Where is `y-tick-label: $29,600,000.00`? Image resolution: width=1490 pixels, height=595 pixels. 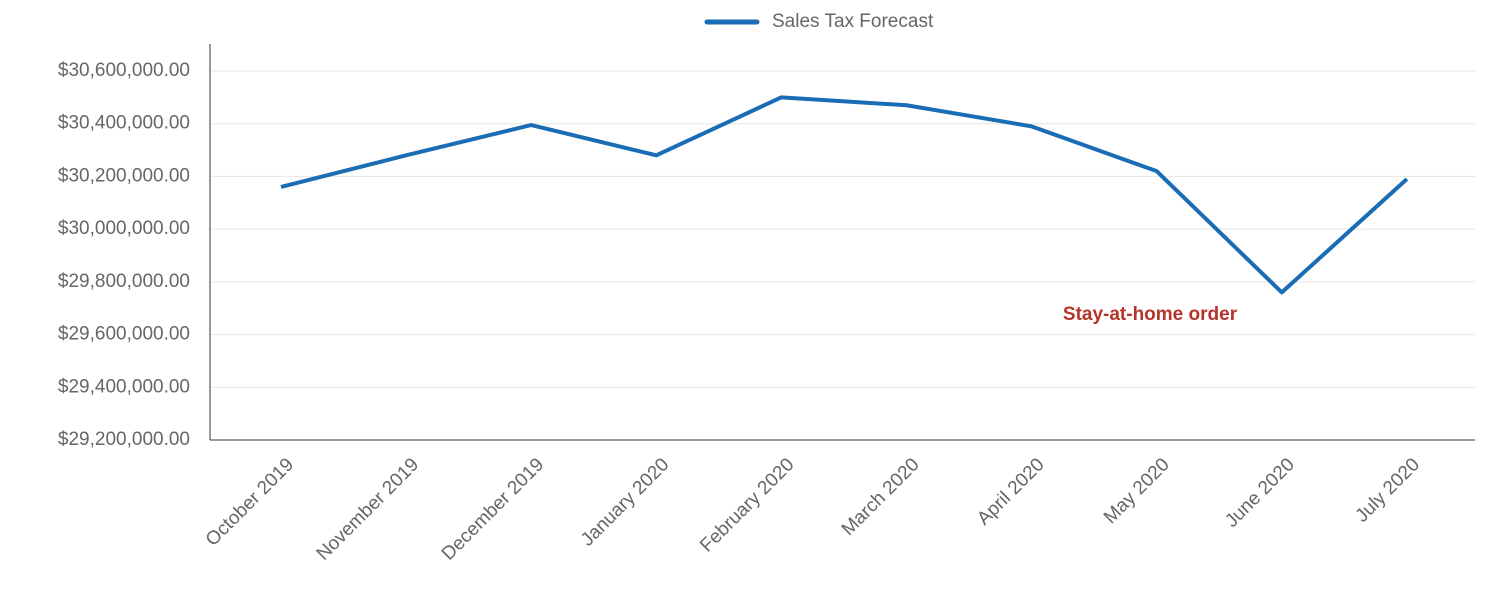
y-tick-label: $29,600,000.00 is located at coordinates (124, 334).